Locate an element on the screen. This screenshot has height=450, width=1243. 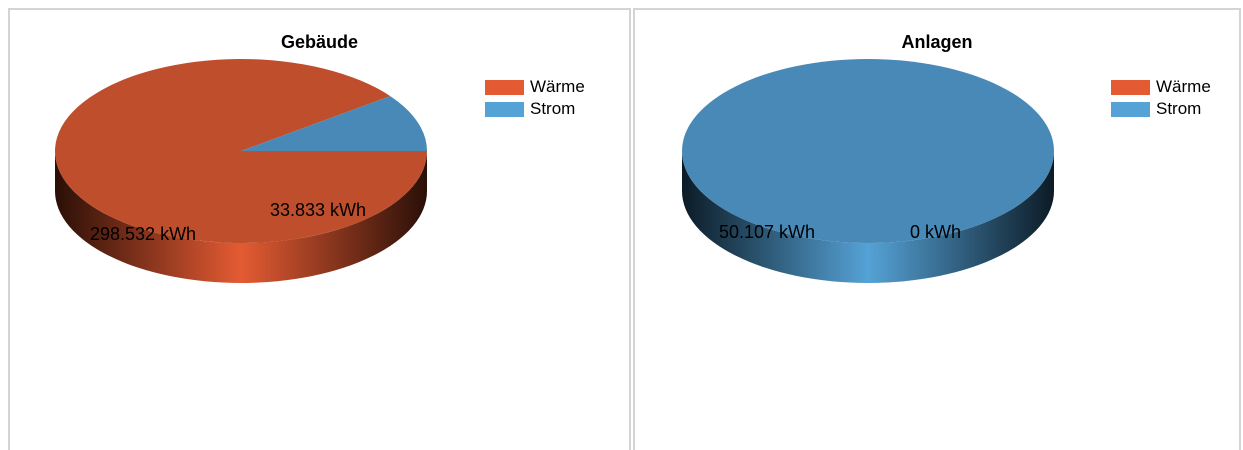
chart-title: Gebäude is located at coordinates (319, 42).